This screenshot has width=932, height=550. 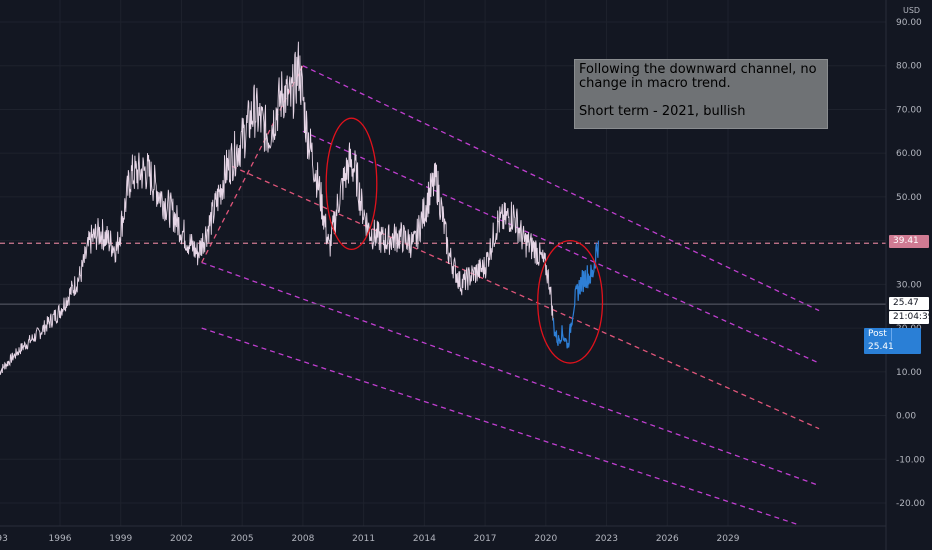 I want to click on x-tick-label: 993, so click(x=4, y=539).